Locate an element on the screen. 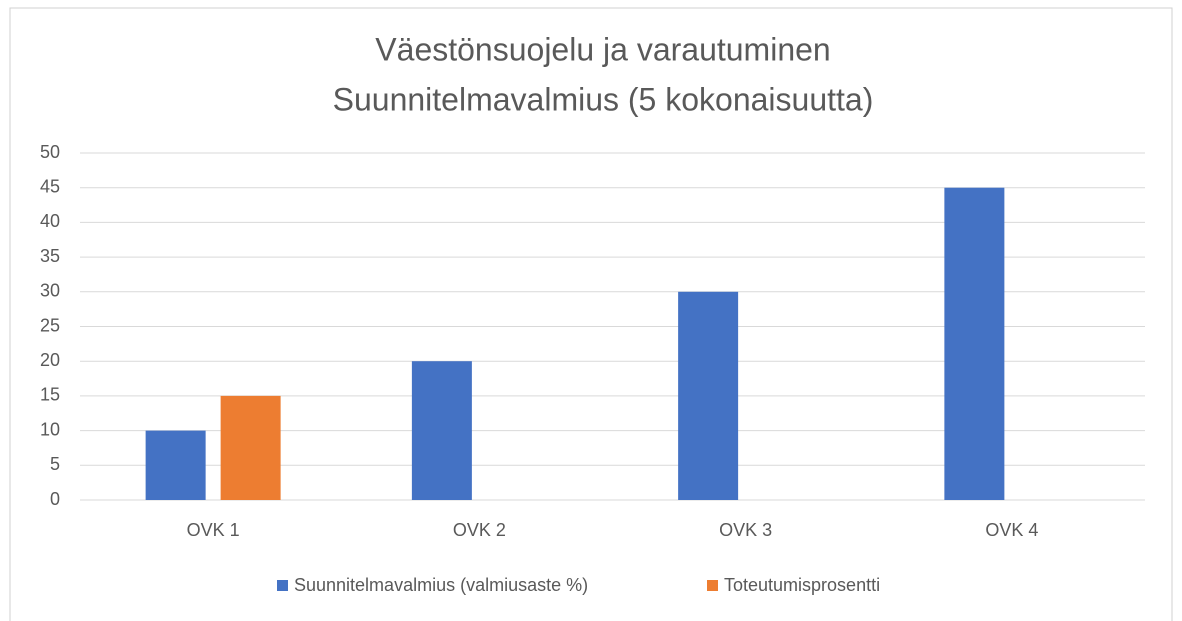 Image resolution: width=1182 pixels, height=621 pixels. y-tick-label: 25 is located at coordinates (50, 325).